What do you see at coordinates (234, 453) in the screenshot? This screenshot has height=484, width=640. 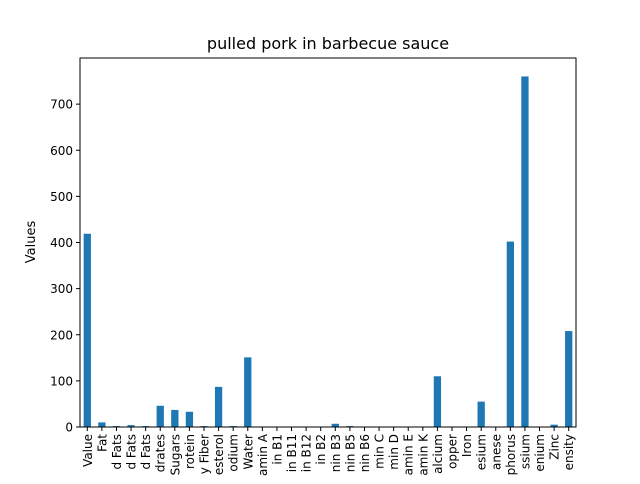 I see `x-tick-label: odium` at bounding box center [234, 453].